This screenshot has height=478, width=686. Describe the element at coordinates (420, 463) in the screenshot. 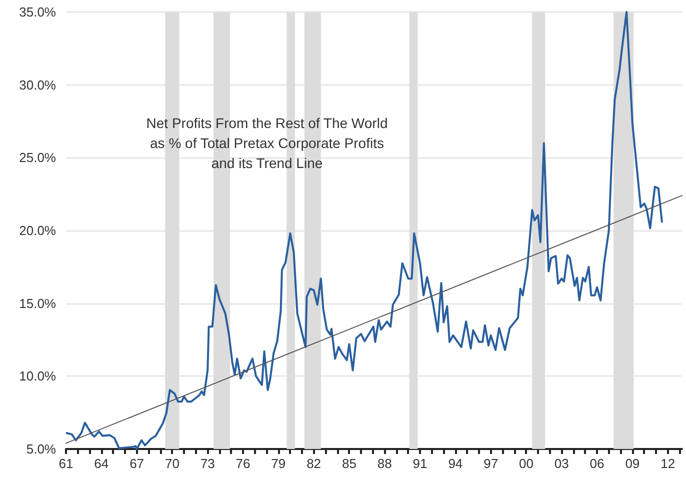

I see `x-tick-label: 91` at that location.